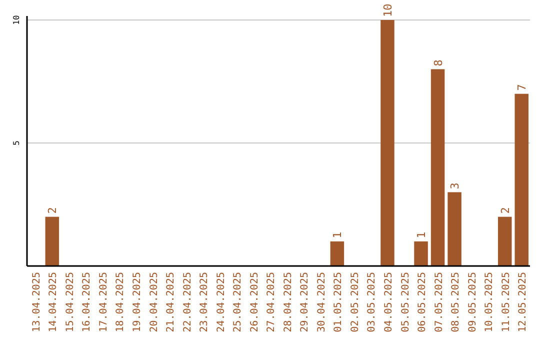  Describe the element at coordinates (322, 302) in the screenshot. I see `x-tick-label: 30.04.2025` at that location.